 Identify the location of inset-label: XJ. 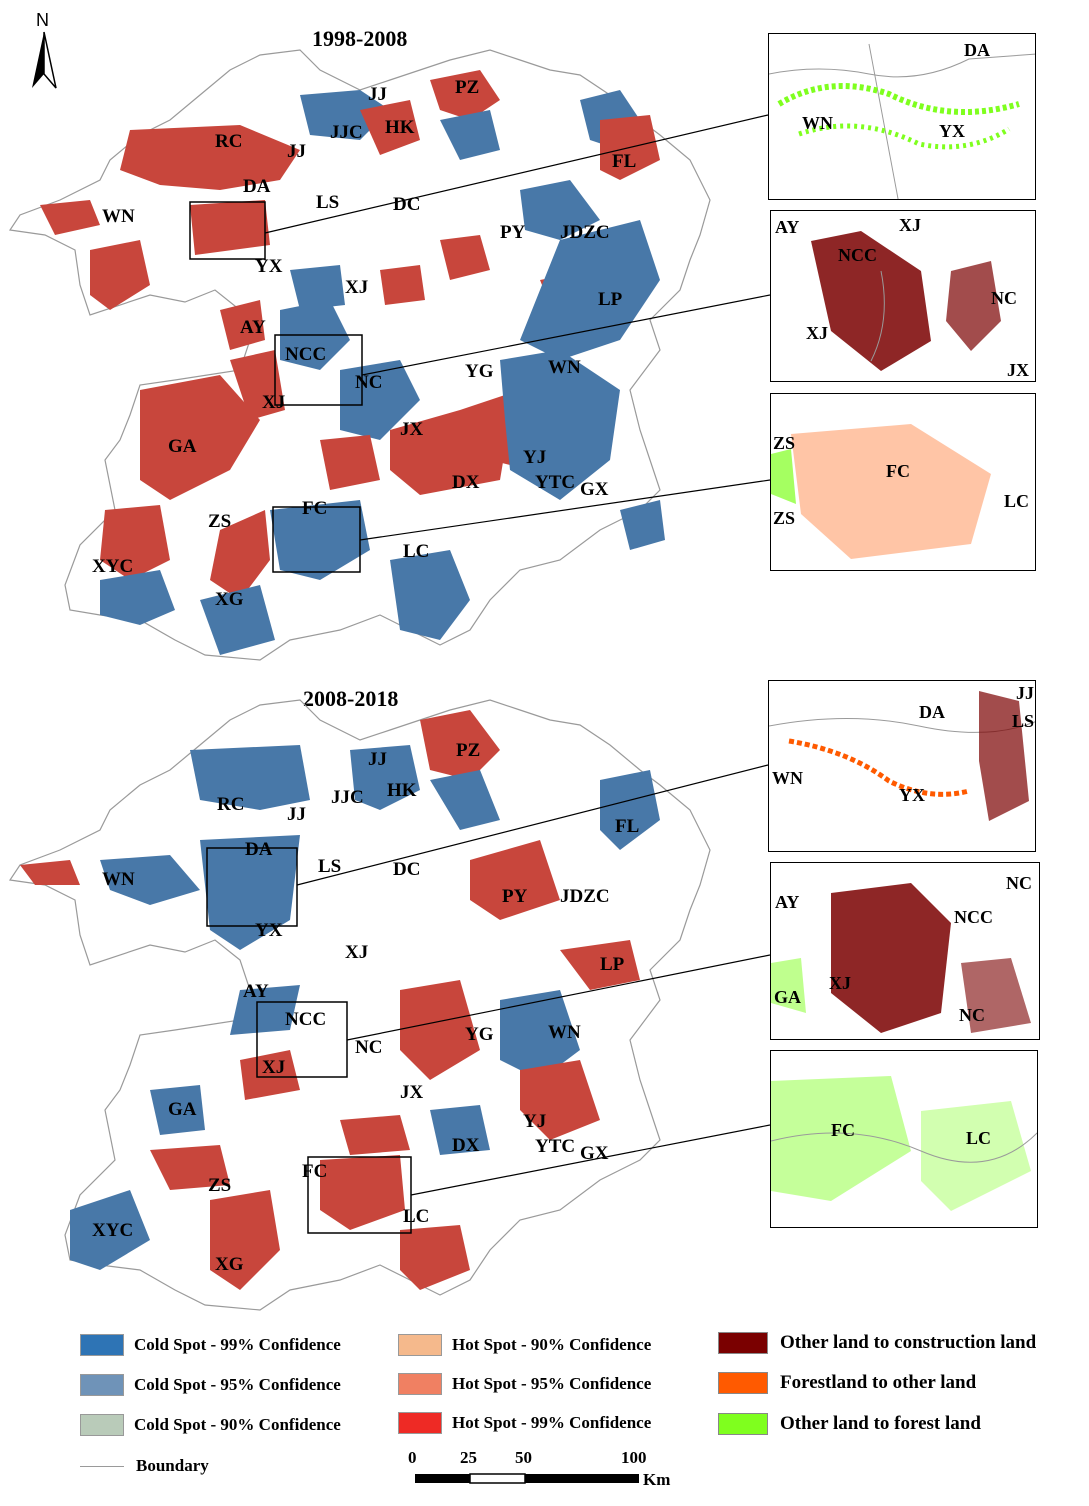
(840, 983).